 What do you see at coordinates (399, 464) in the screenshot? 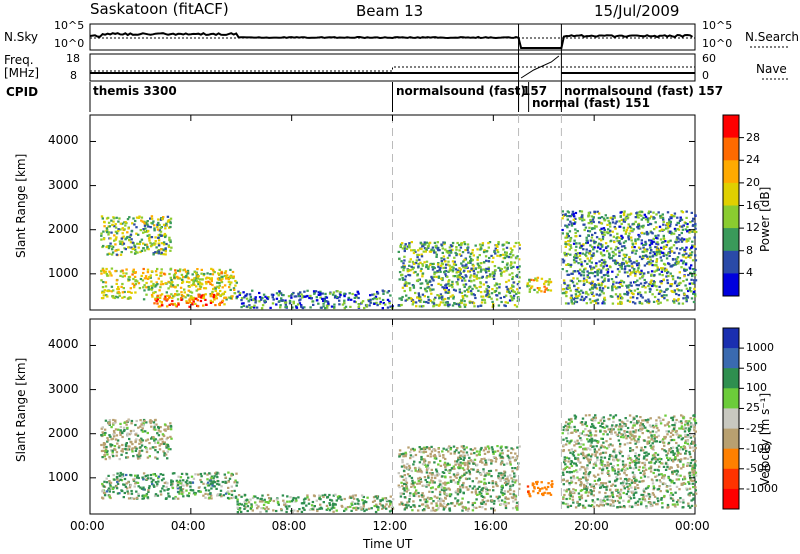
I see `velocity-heatmap` at bounding box center [399, 464].